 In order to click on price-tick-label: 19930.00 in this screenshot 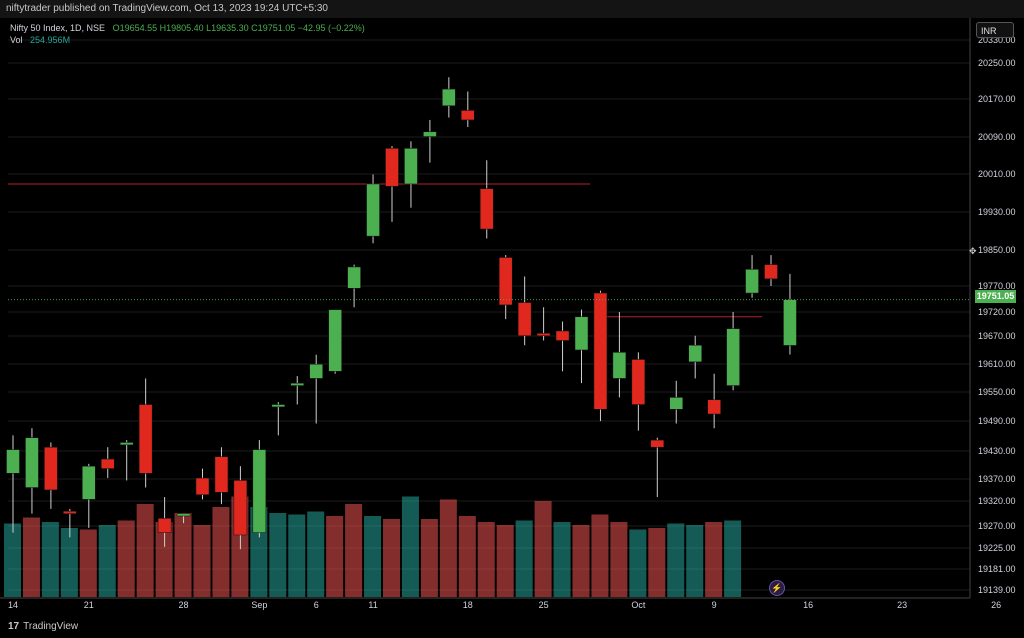, I will do `click(997, 212)`.